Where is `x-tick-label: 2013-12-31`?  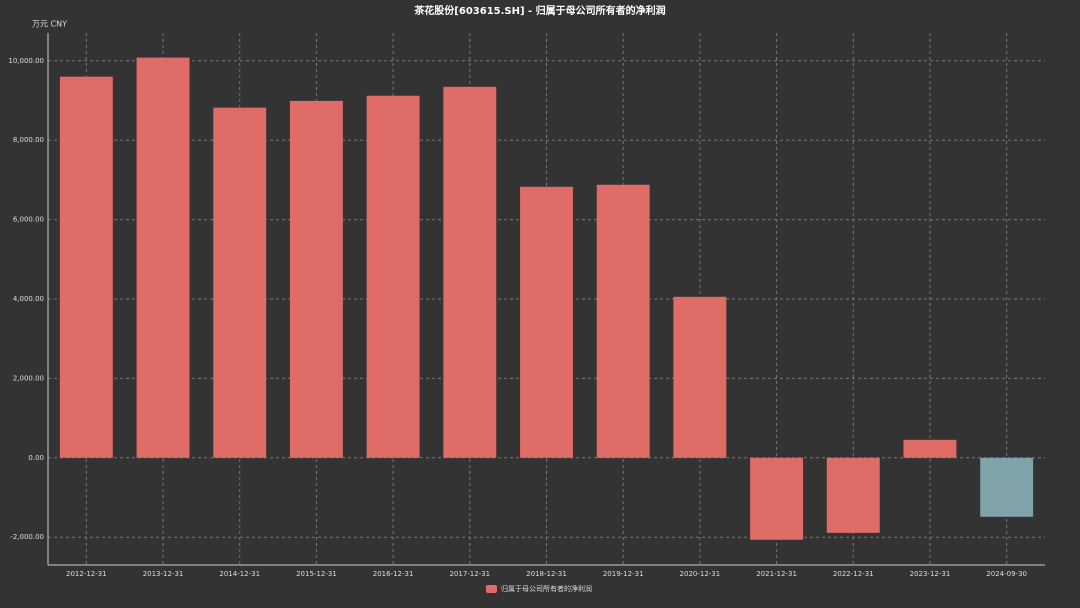
x-tick-label: 2013-12-31 is located at coordinates (163, 574).